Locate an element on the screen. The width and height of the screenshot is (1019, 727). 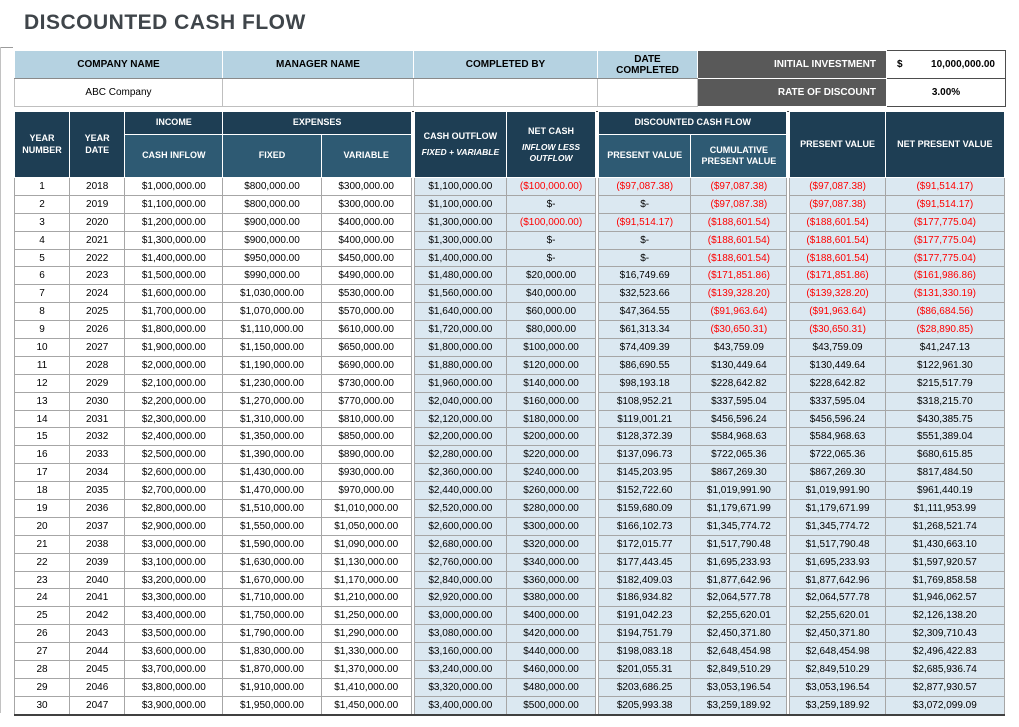
company-name-value: ABC Company is located at coordinates (118, 92).